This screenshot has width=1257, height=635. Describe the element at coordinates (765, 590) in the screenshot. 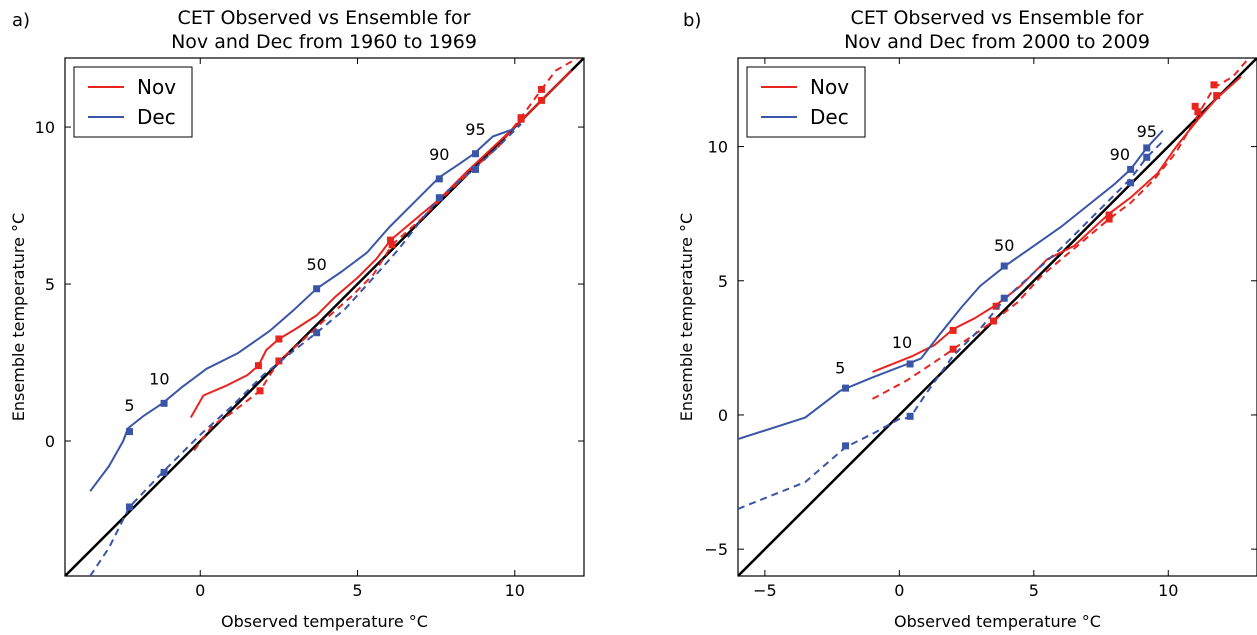

I see `x-tick-label: −5` at that location.